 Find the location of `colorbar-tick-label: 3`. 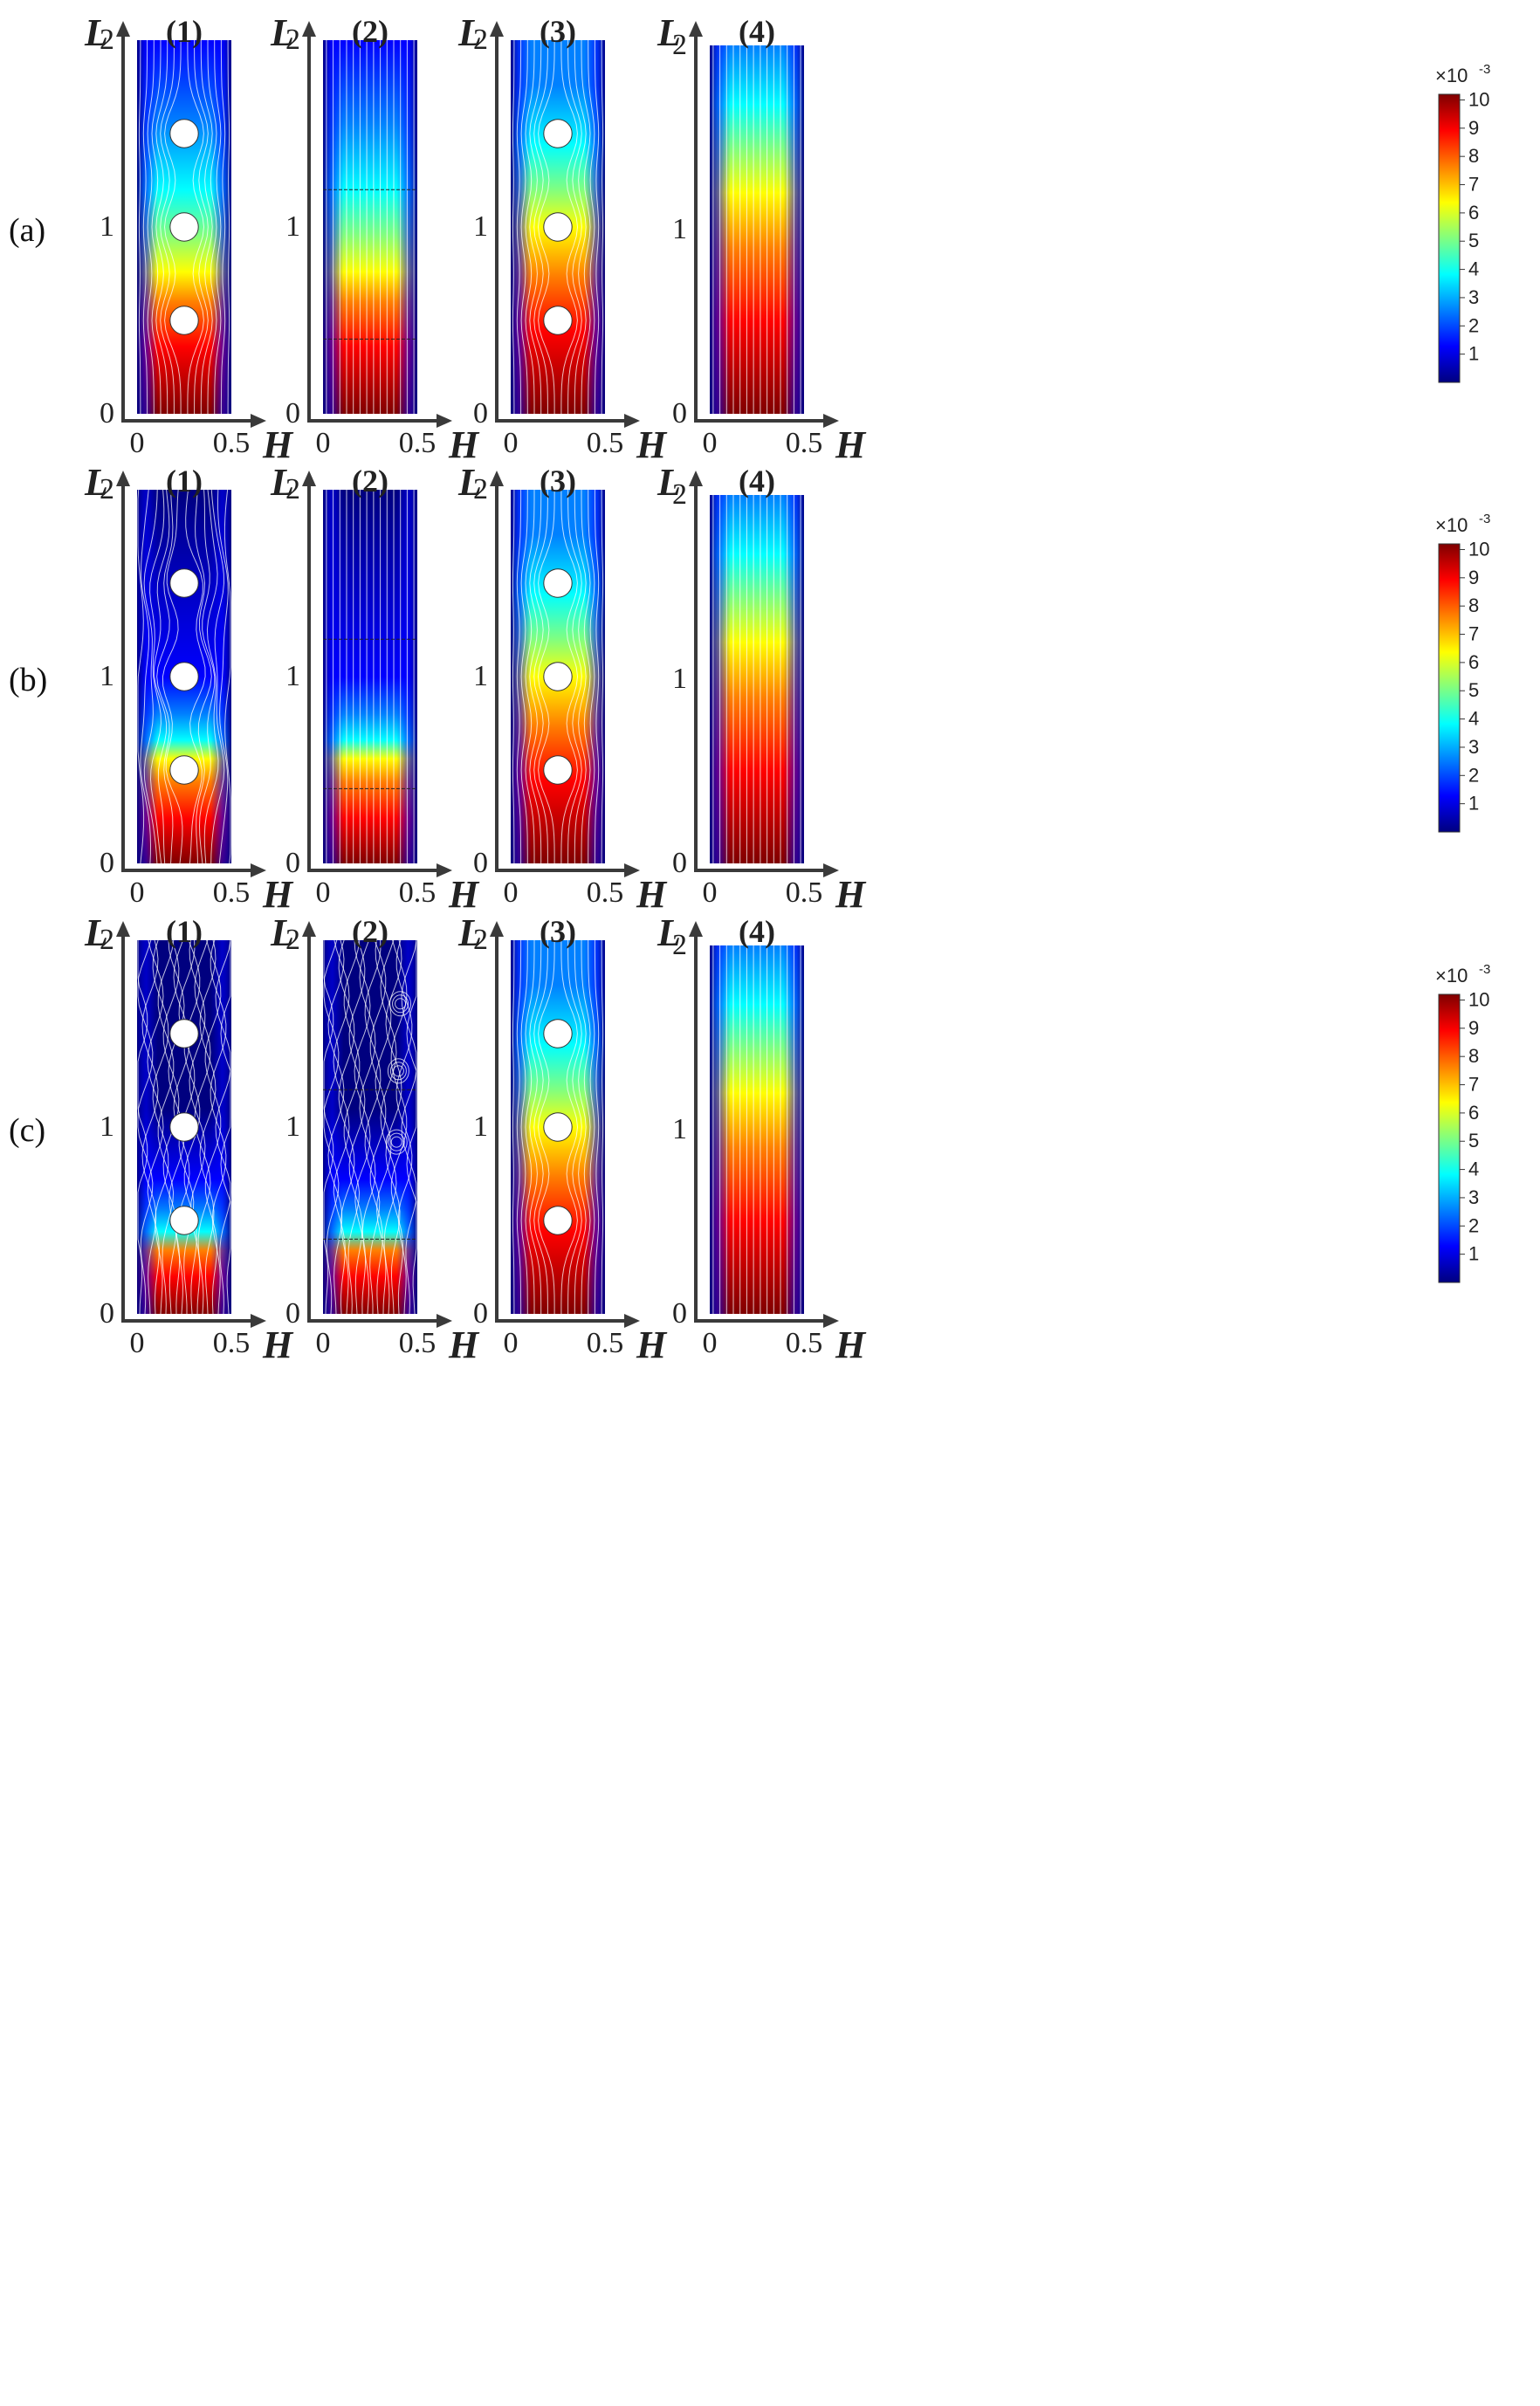

colorbar-tick-label: 3 is located at coordinates (1474, 747).